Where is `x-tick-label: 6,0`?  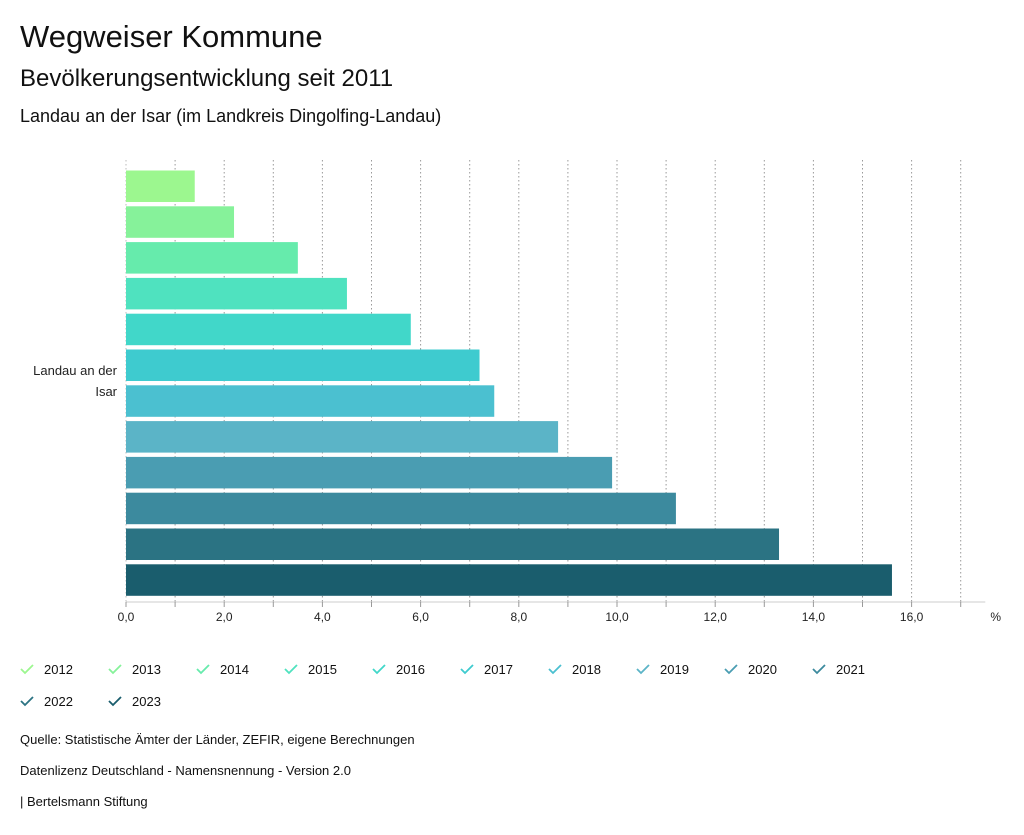 x-tick-label: 6,0 is located at coordinates (420, 617).